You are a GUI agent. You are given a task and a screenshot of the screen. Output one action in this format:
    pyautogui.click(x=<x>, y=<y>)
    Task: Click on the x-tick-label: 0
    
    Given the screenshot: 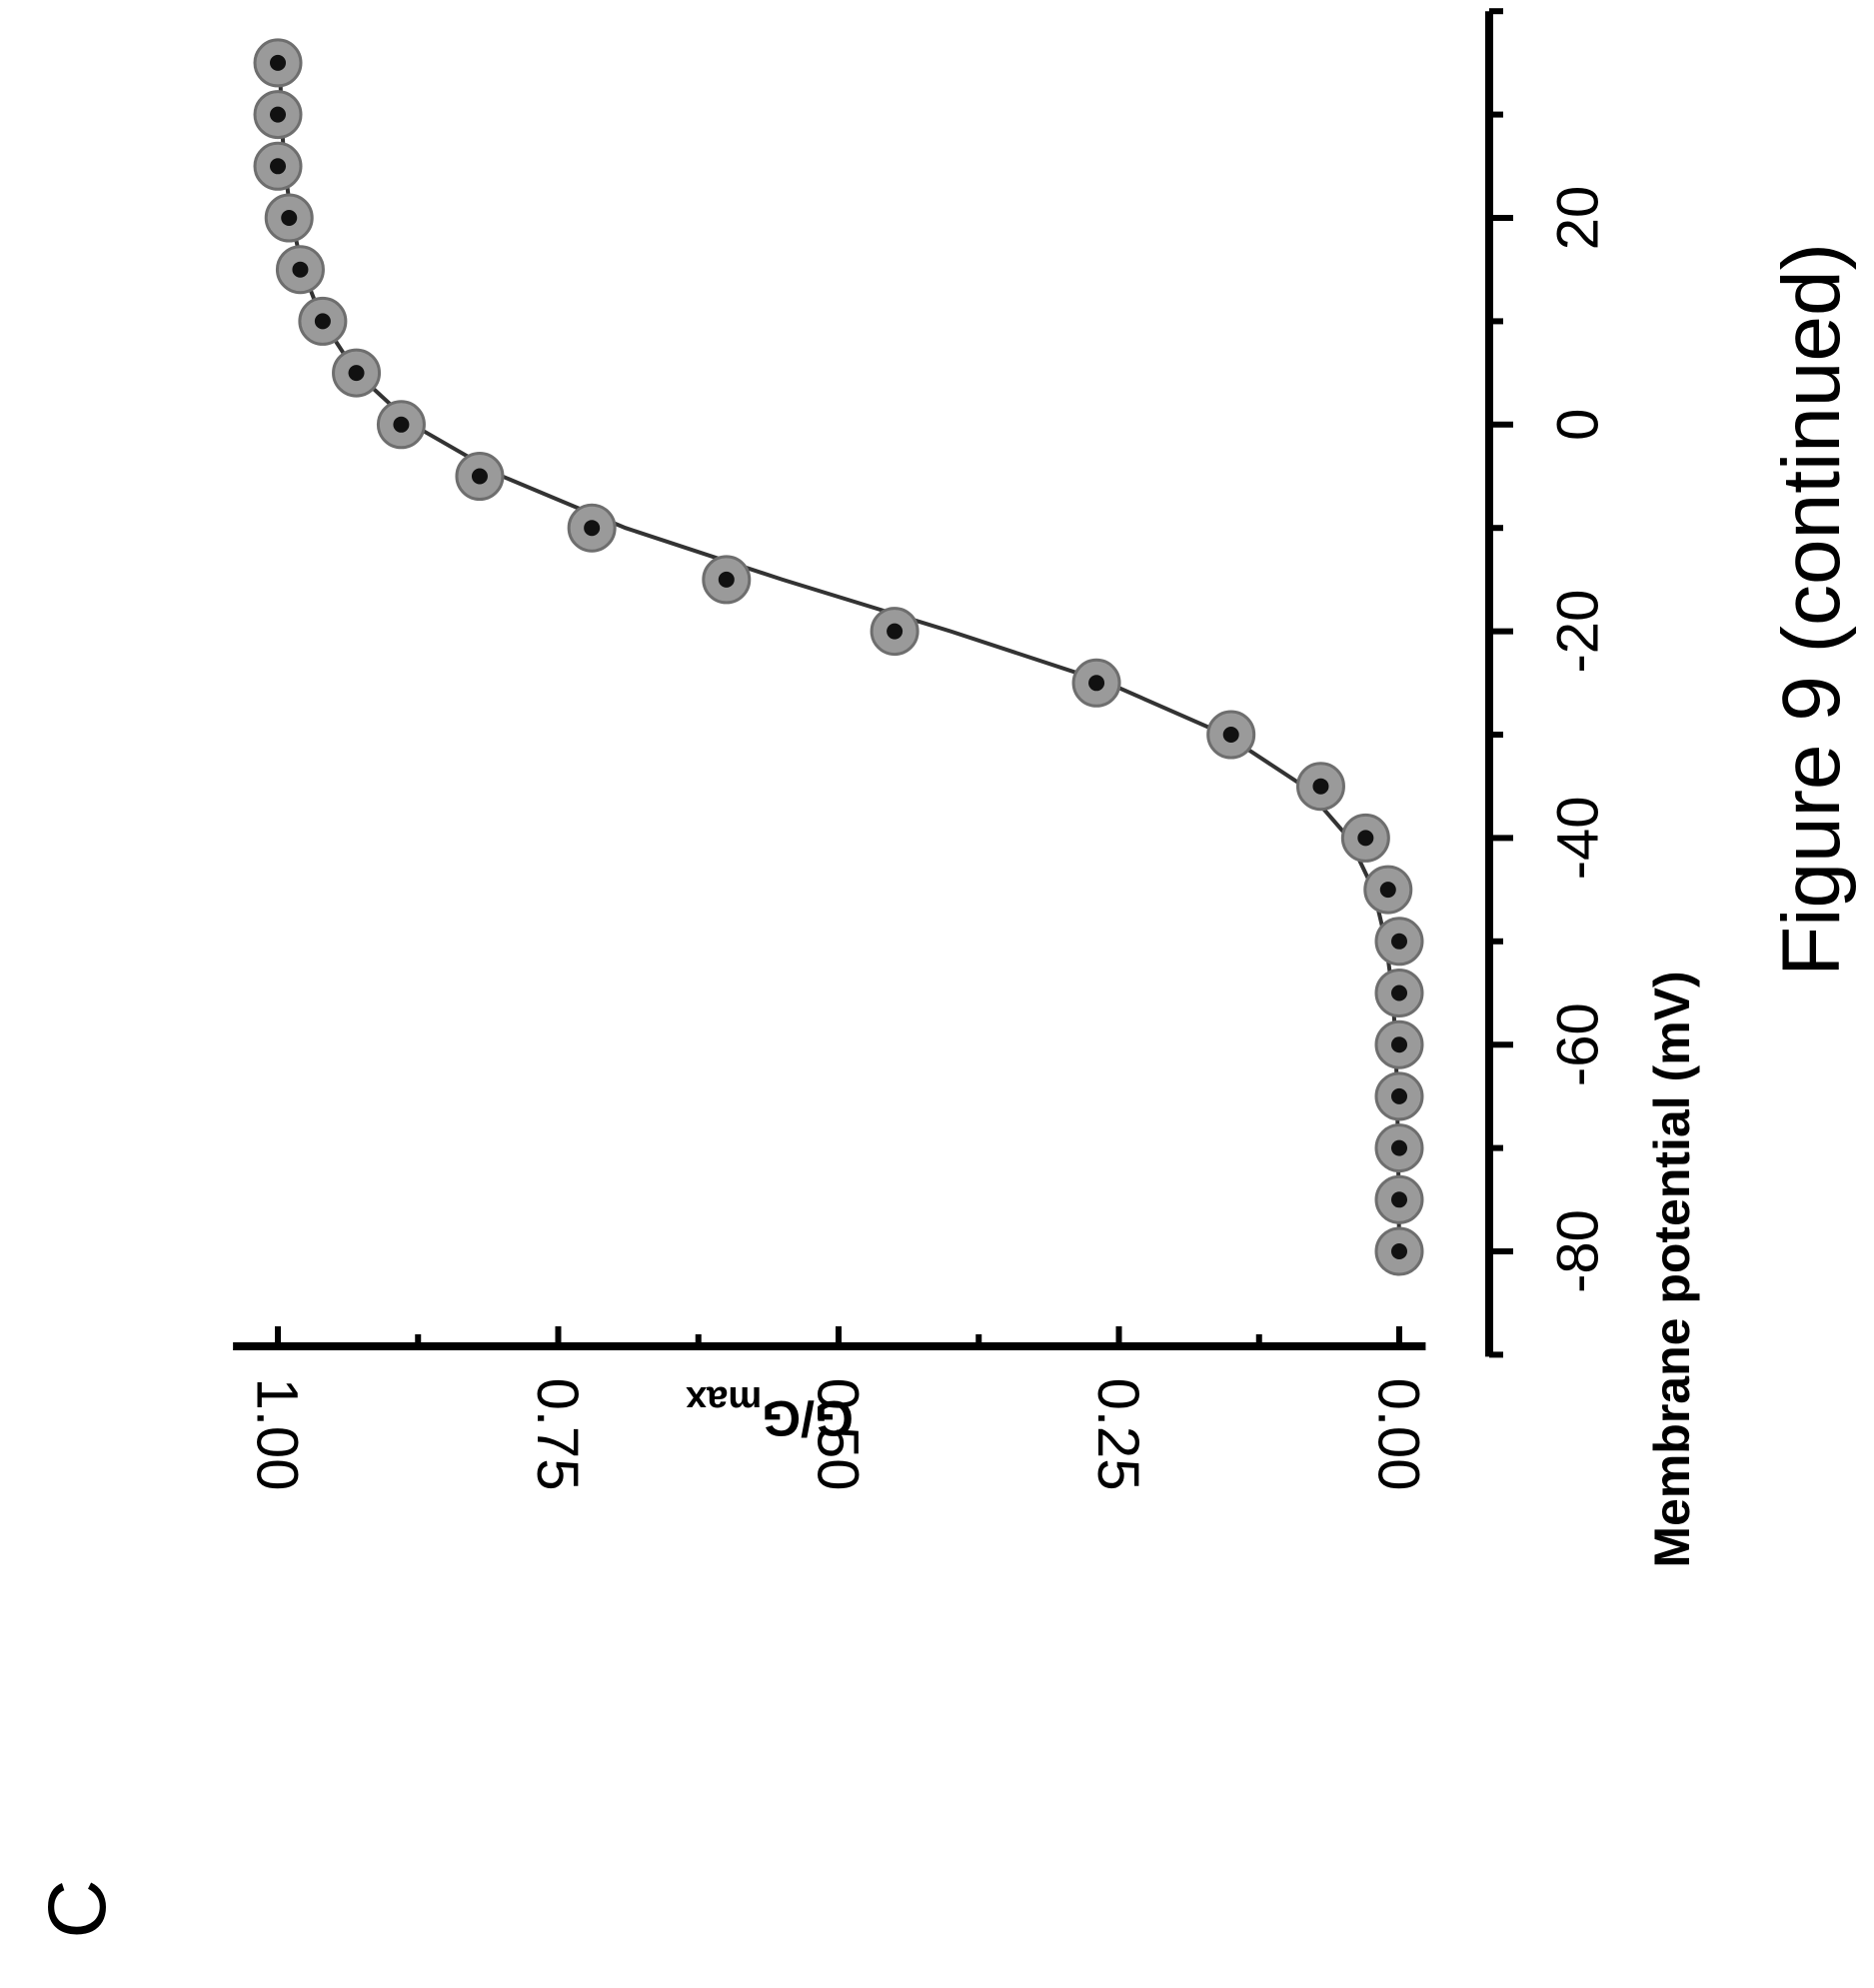 What is the action you would take?
    pyautogui.click(x=1577, y=425)
    